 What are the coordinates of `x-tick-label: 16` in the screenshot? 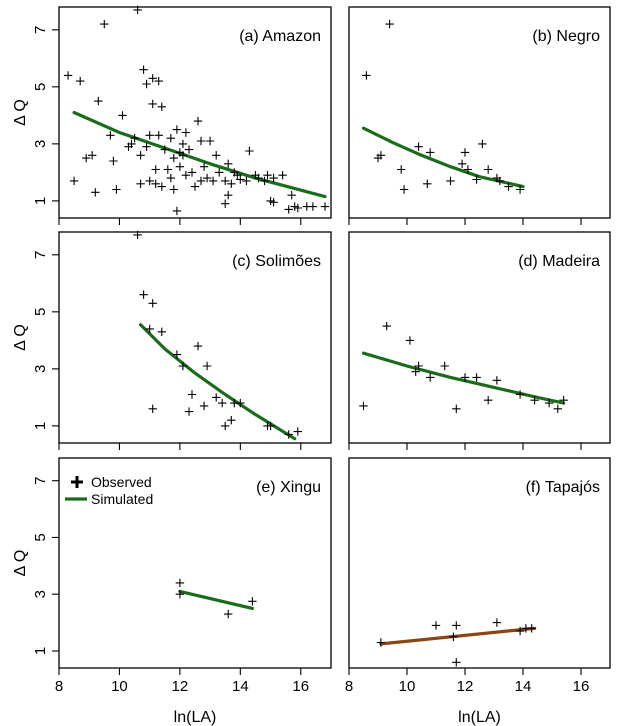 It's located at (581, 686).